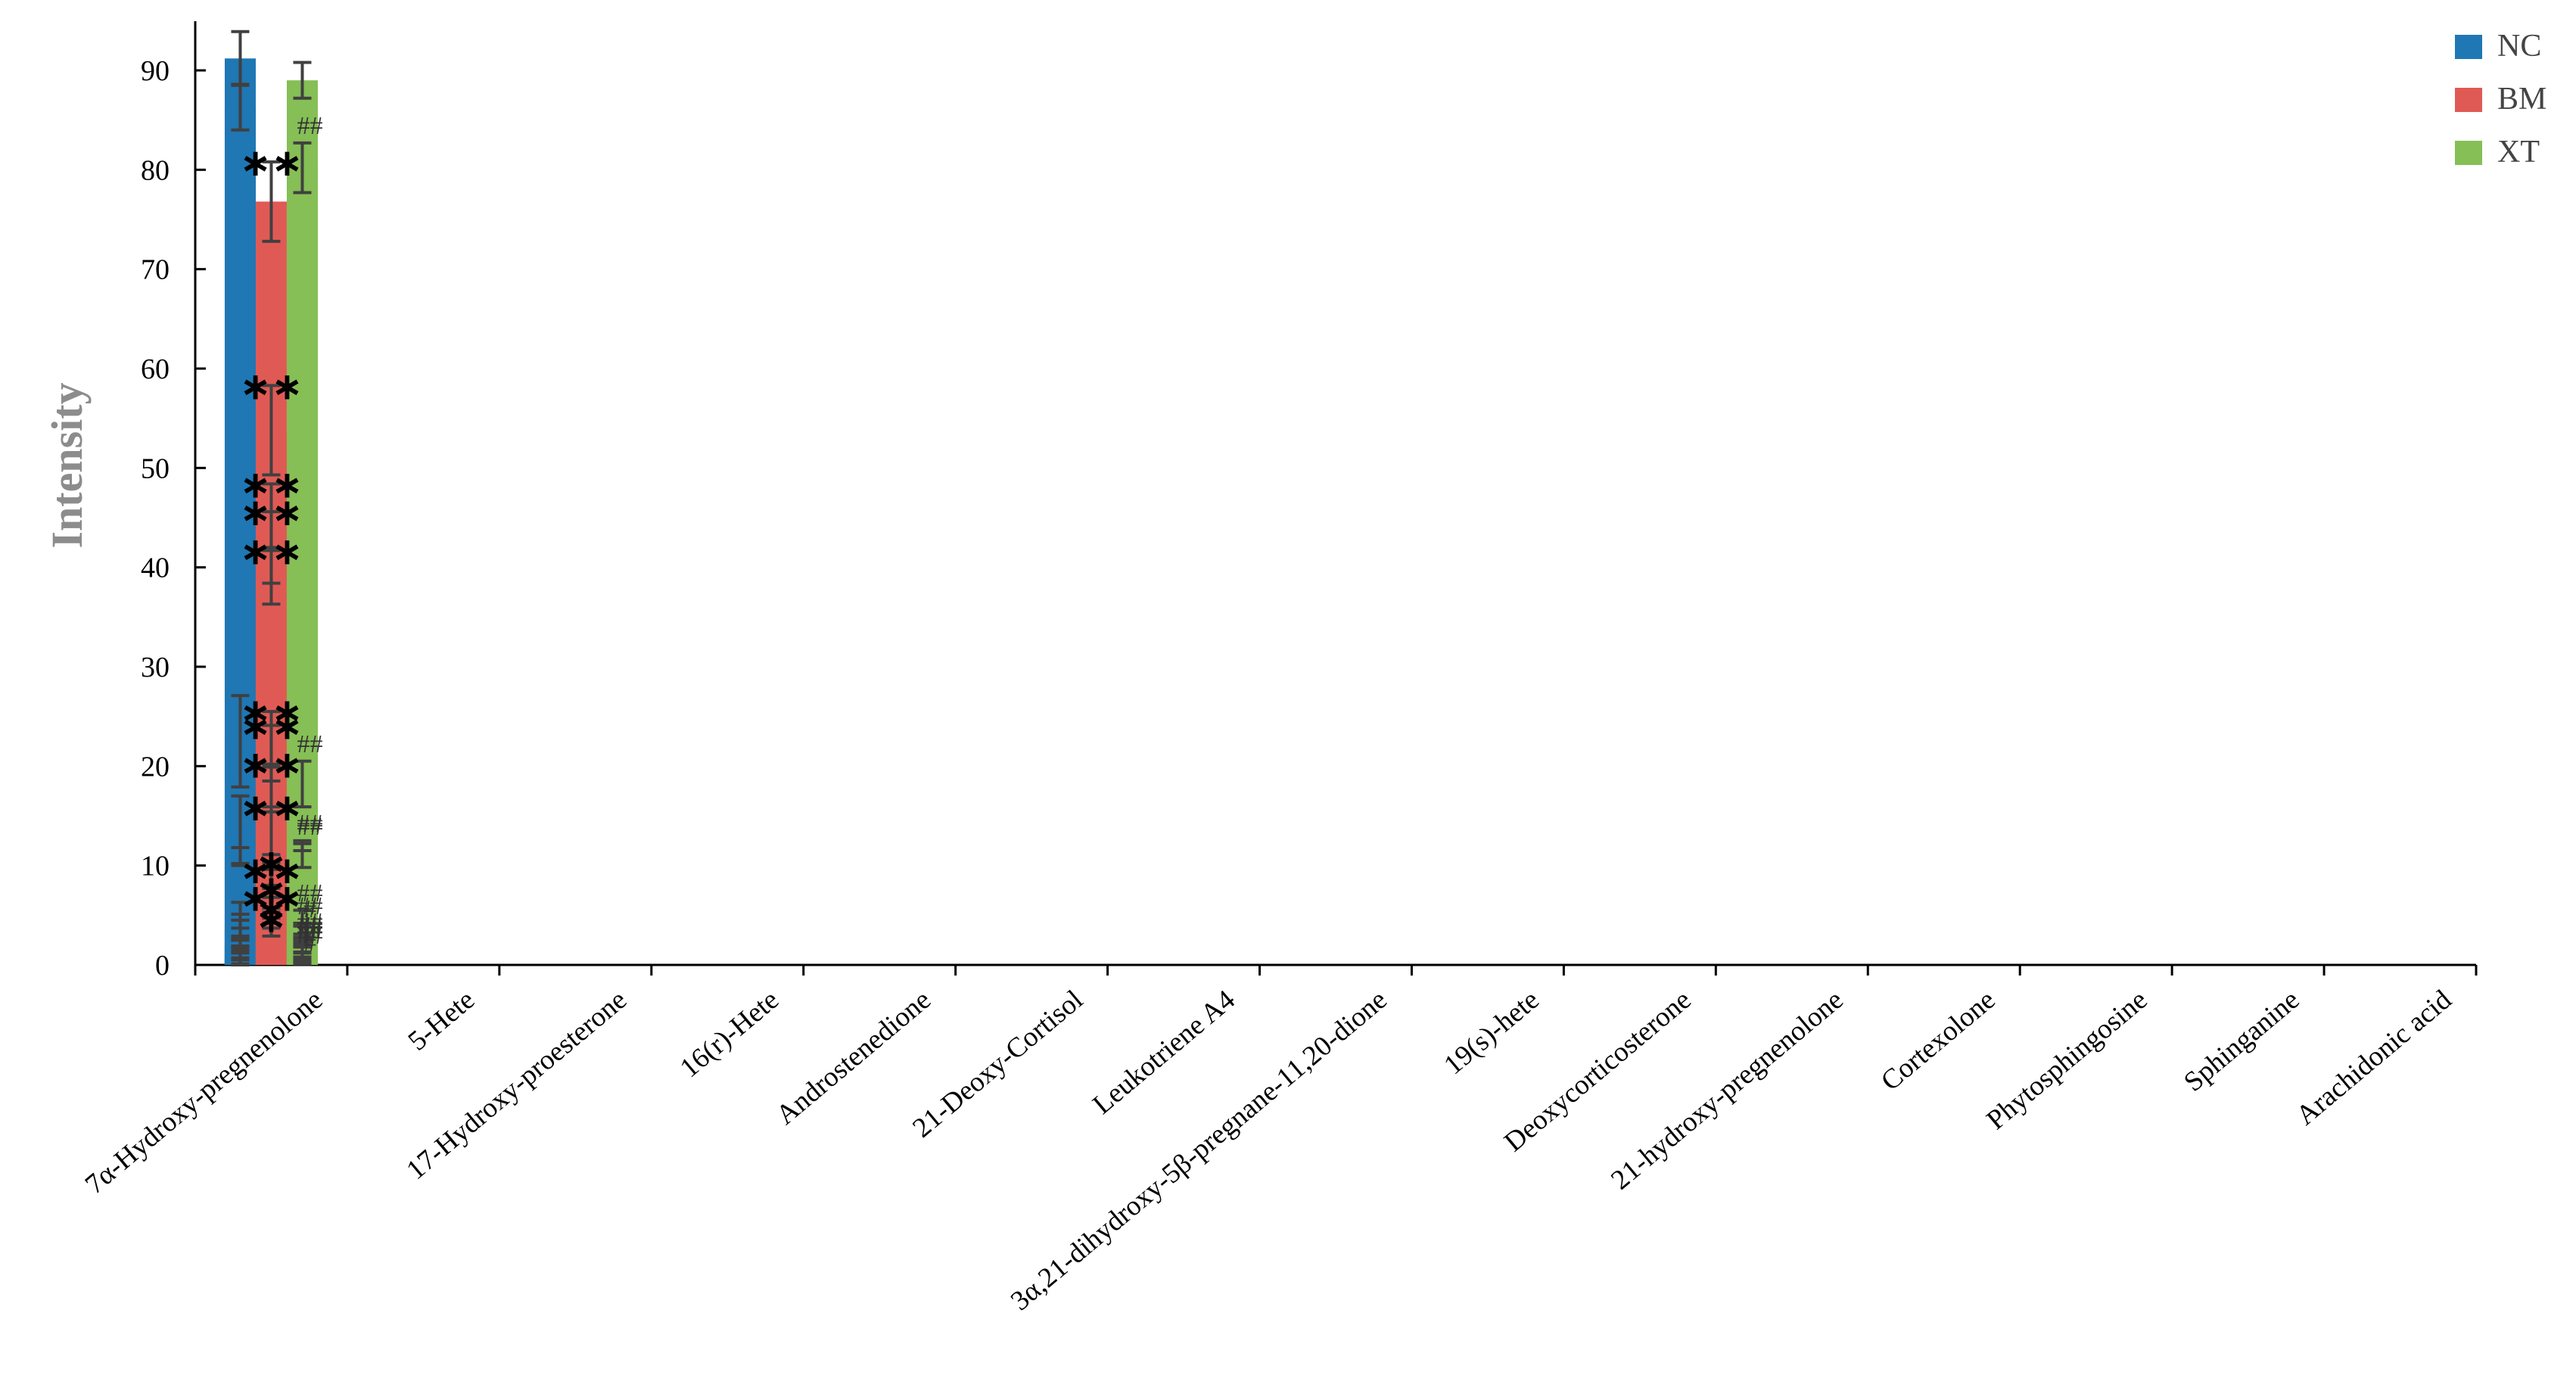  Describe the element at coordinates (2241, 1040) in the screenshot. I see `category-label: Sphinganine` at that location.